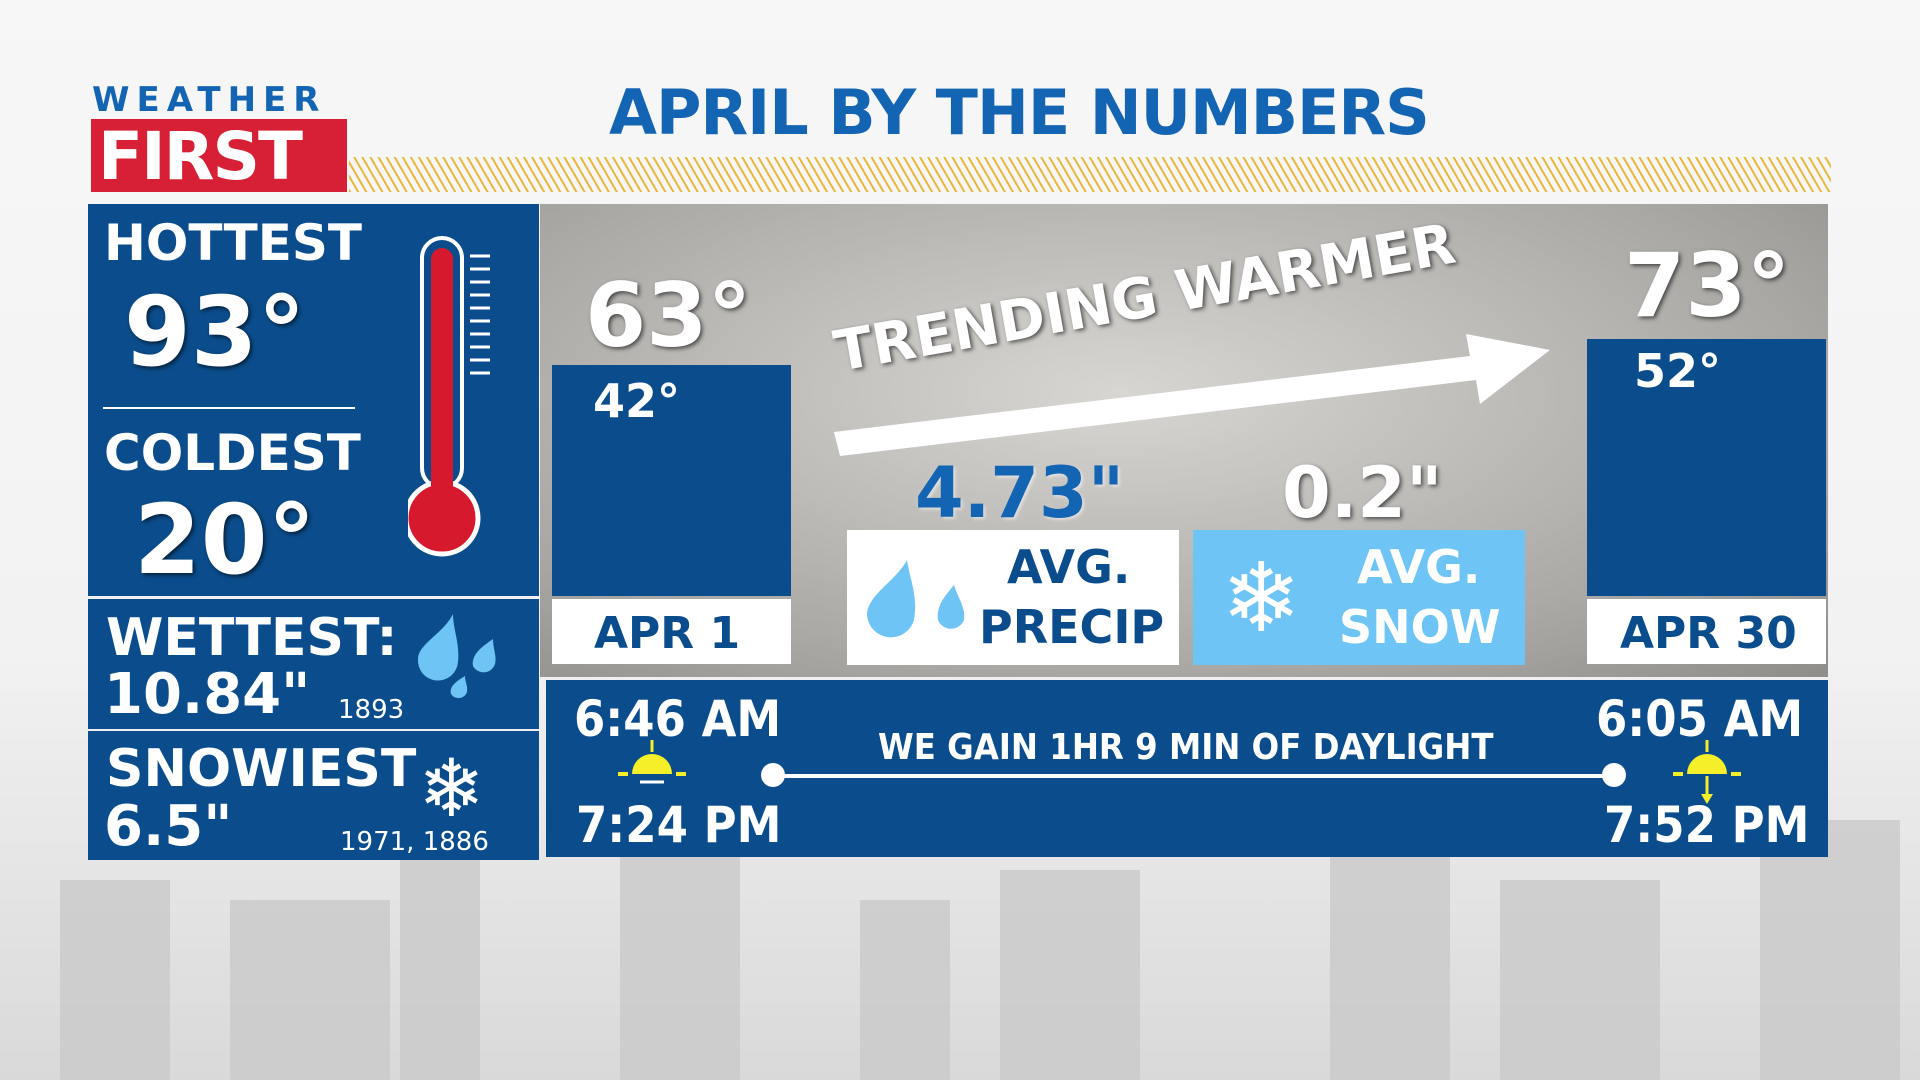 This screenshot has height=1080, width=1920. What do you see at coordinates (1678, 371) in the screenshot?
I see `apr30-low: 52°` at bounding box center [1678, 371].